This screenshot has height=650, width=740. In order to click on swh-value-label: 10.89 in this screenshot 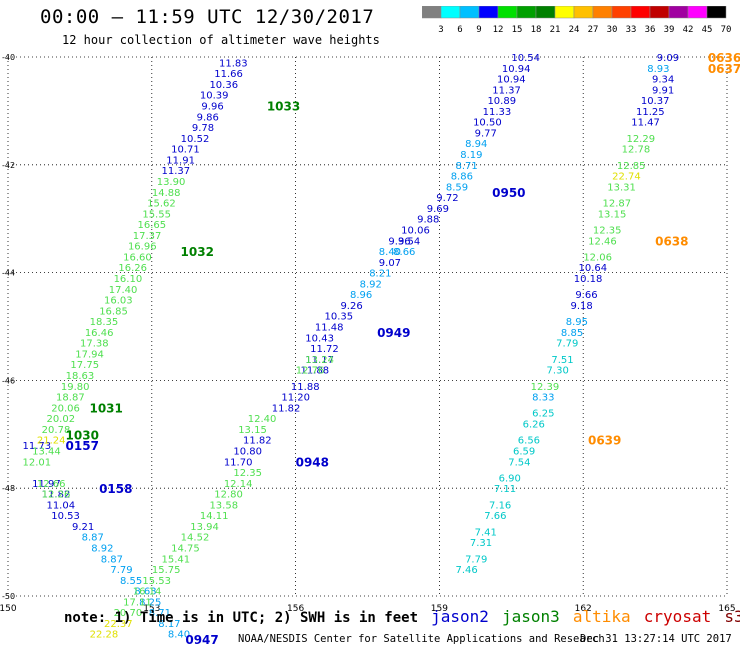, I will do `click(501, 101)`.